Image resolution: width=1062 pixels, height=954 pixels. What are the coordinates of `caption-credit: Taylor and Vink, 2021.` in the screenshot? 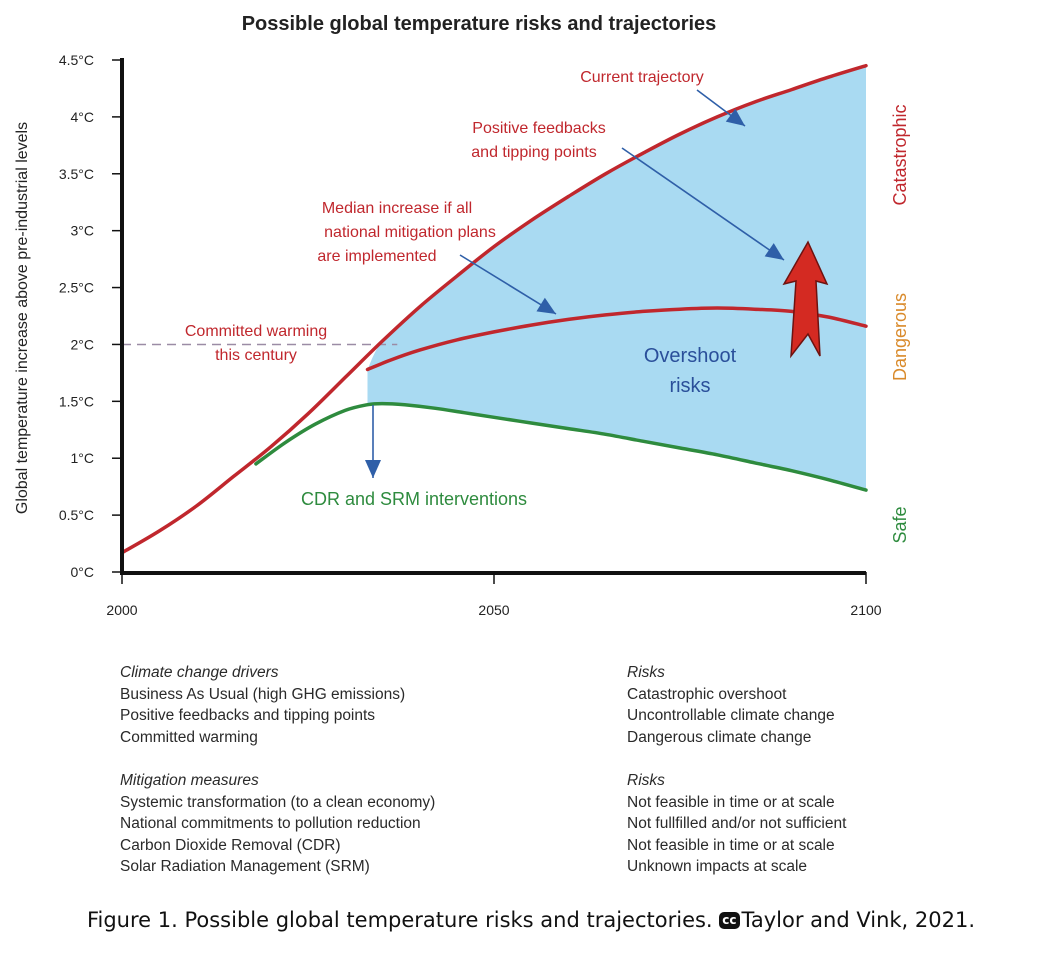 It's located at (858, 920).